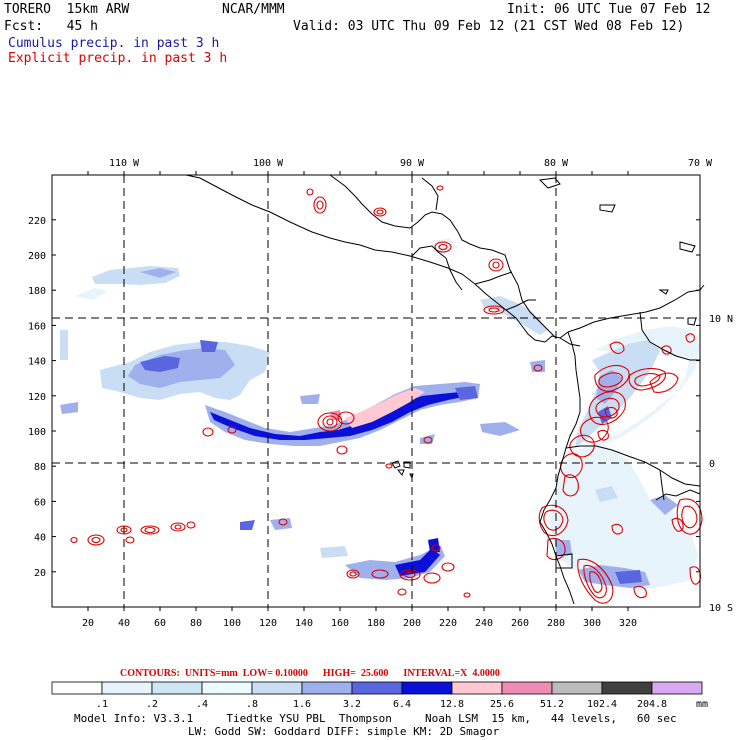 This screenshot has width=740, height=740. Describe the element at coordinates (124, 163) in the screenshot. I see `lon-label-110w: 110 W` at that location.